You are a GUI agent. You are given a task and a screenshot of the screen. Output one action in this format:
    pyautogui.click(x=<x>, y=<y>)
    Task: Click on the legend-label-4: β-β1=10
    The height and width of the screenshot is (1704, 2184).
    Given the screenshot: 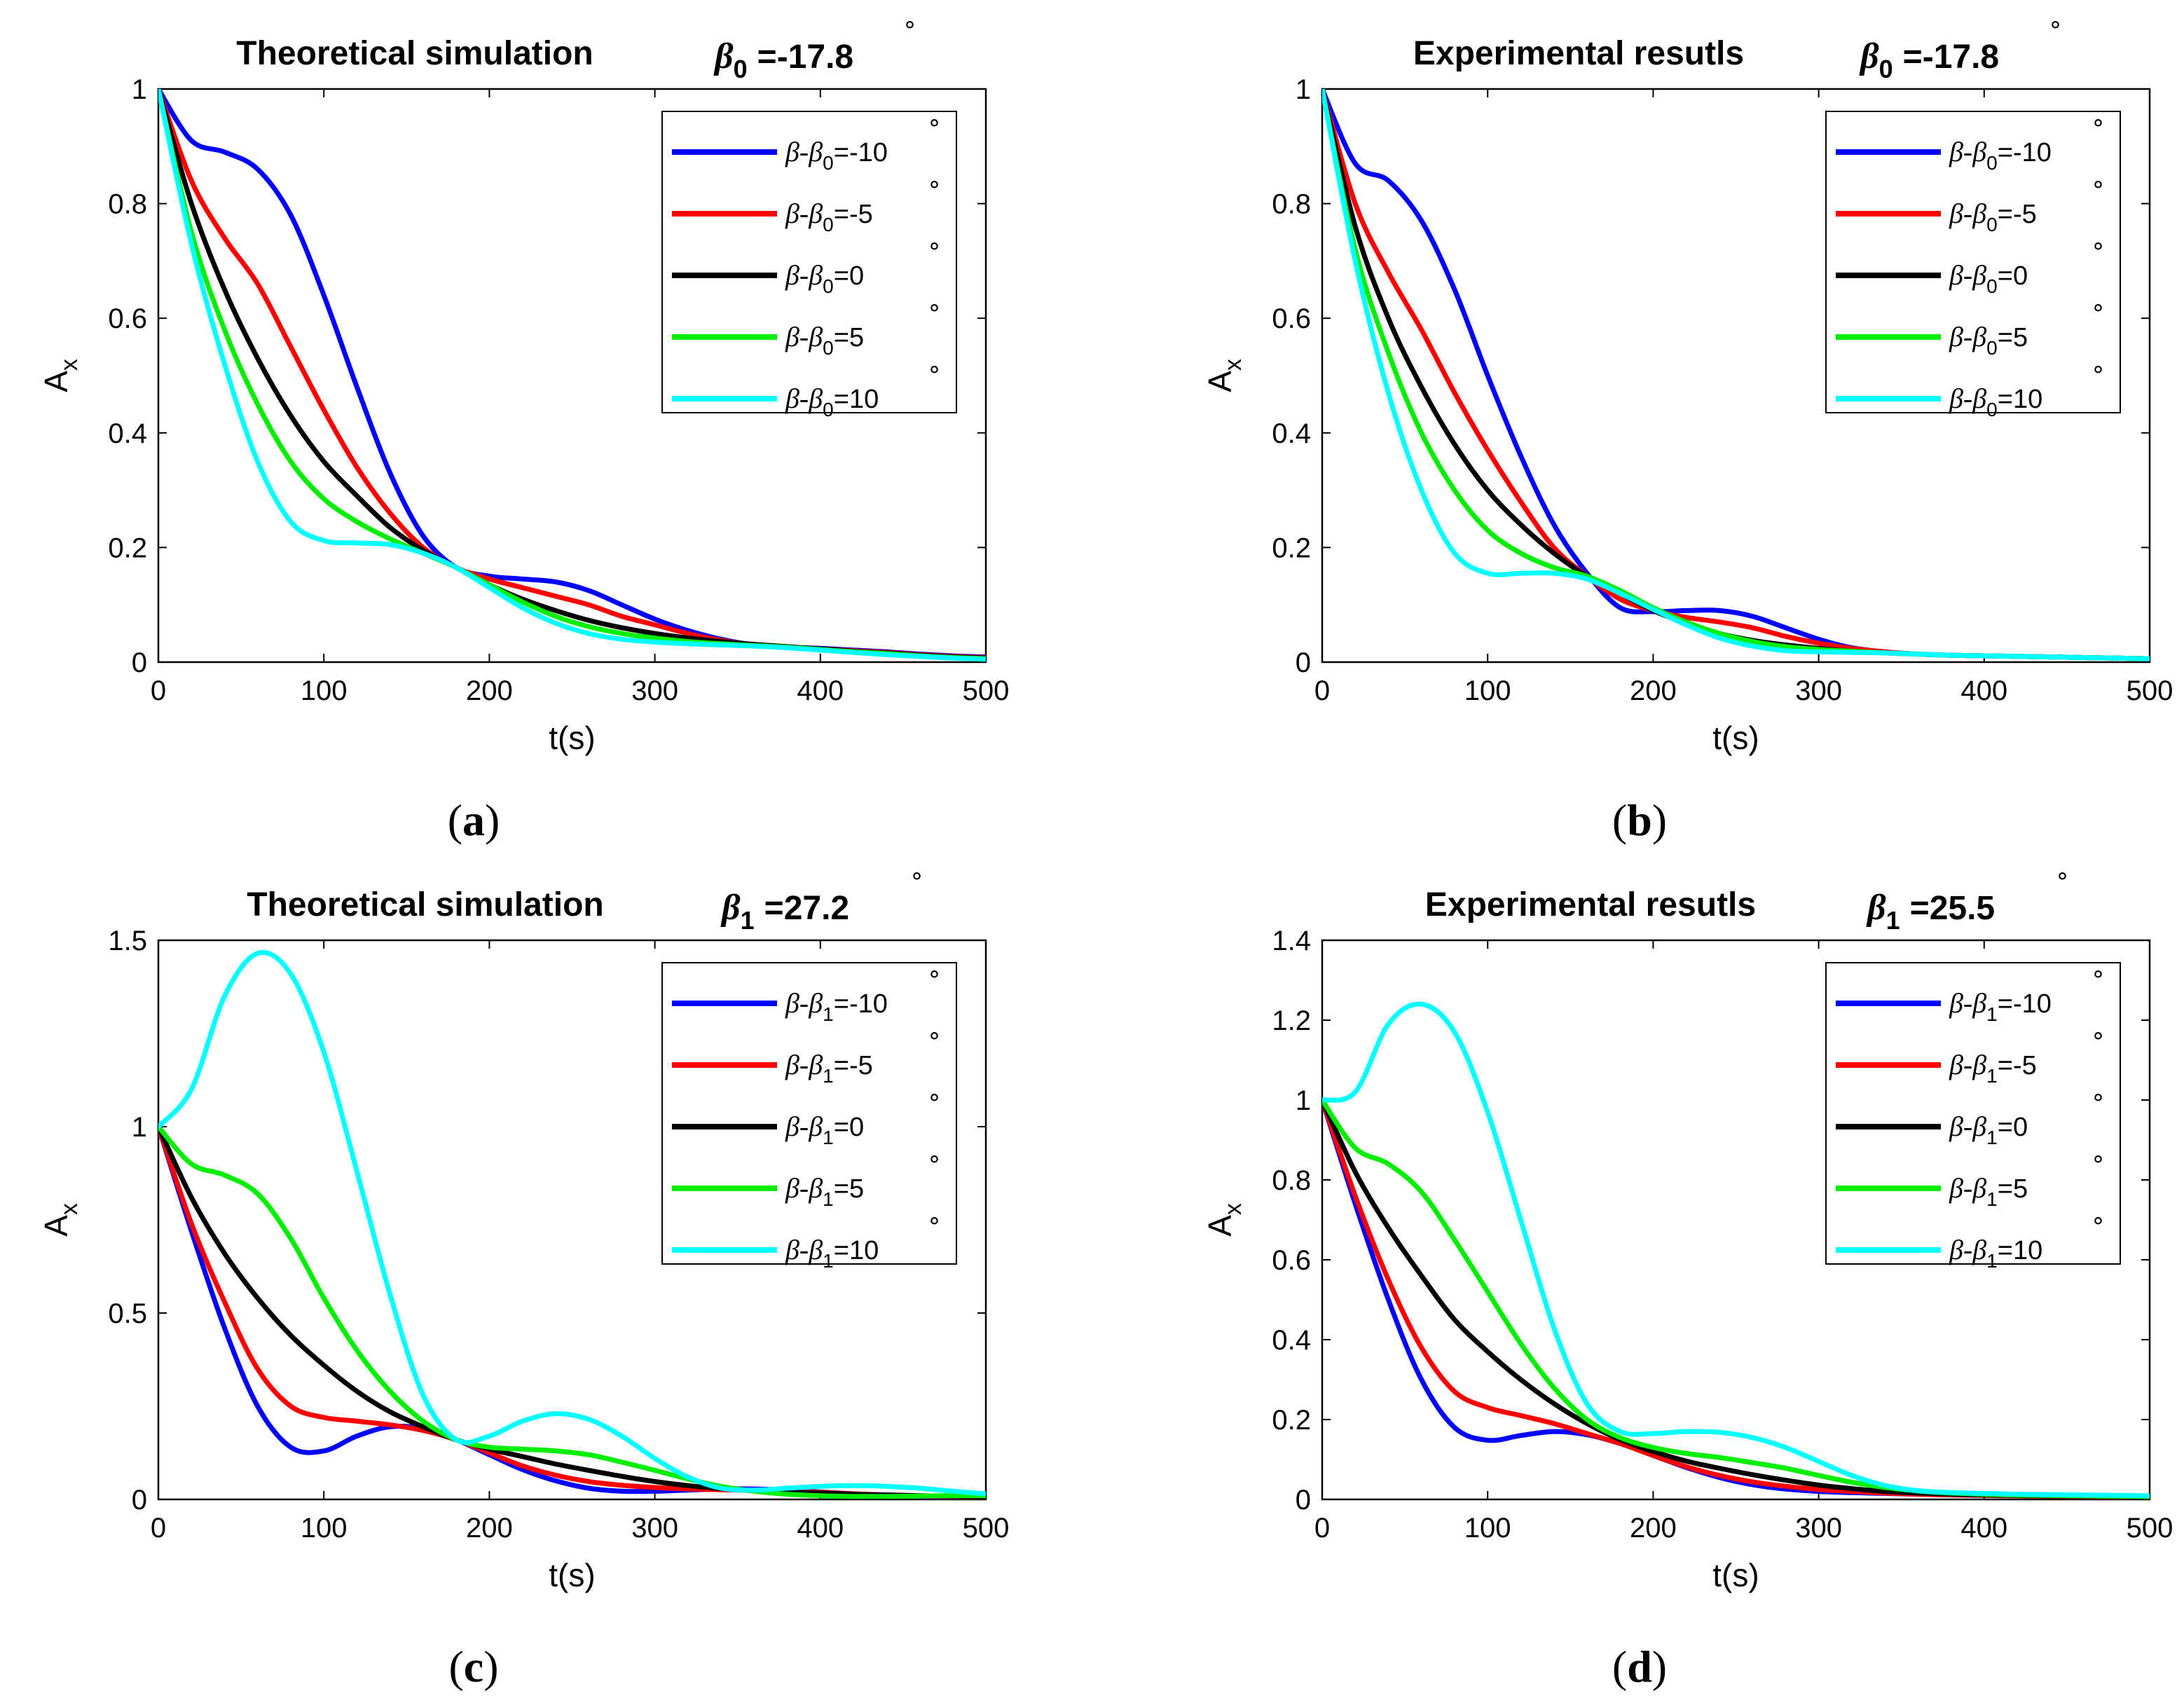 What is the action you would take?
    pyautogui.click(x=1995, y=1253)
    